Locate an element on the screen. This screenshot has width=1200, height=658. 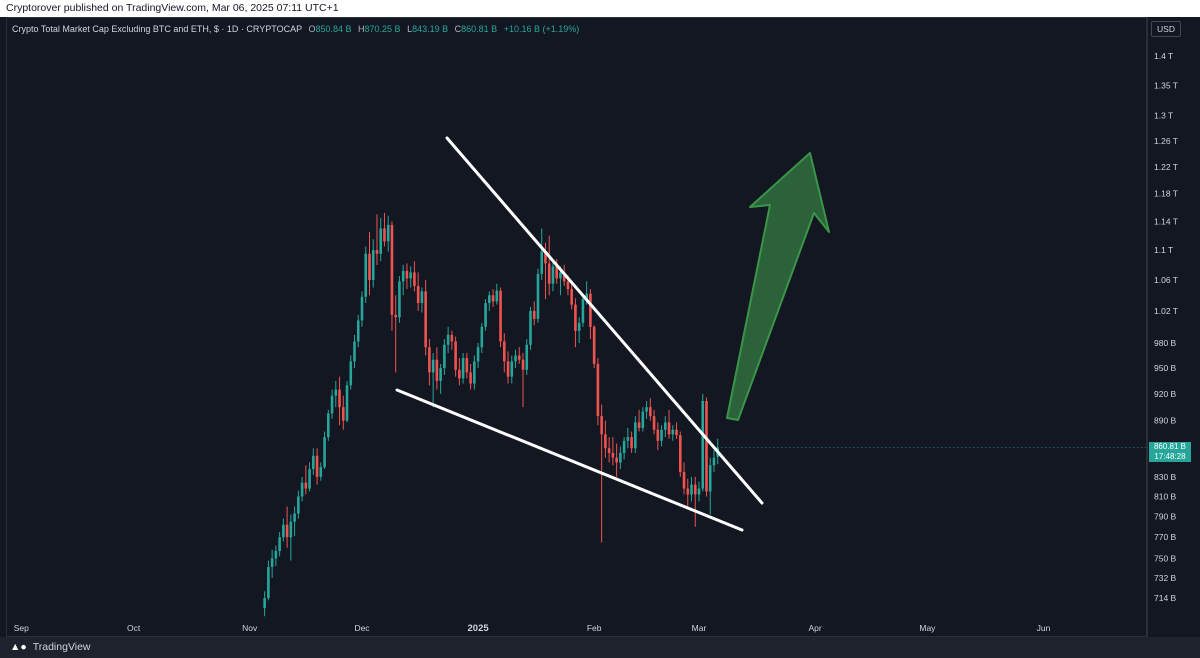
y-tick-label: 950 B is located at coordinates (1165, 368).